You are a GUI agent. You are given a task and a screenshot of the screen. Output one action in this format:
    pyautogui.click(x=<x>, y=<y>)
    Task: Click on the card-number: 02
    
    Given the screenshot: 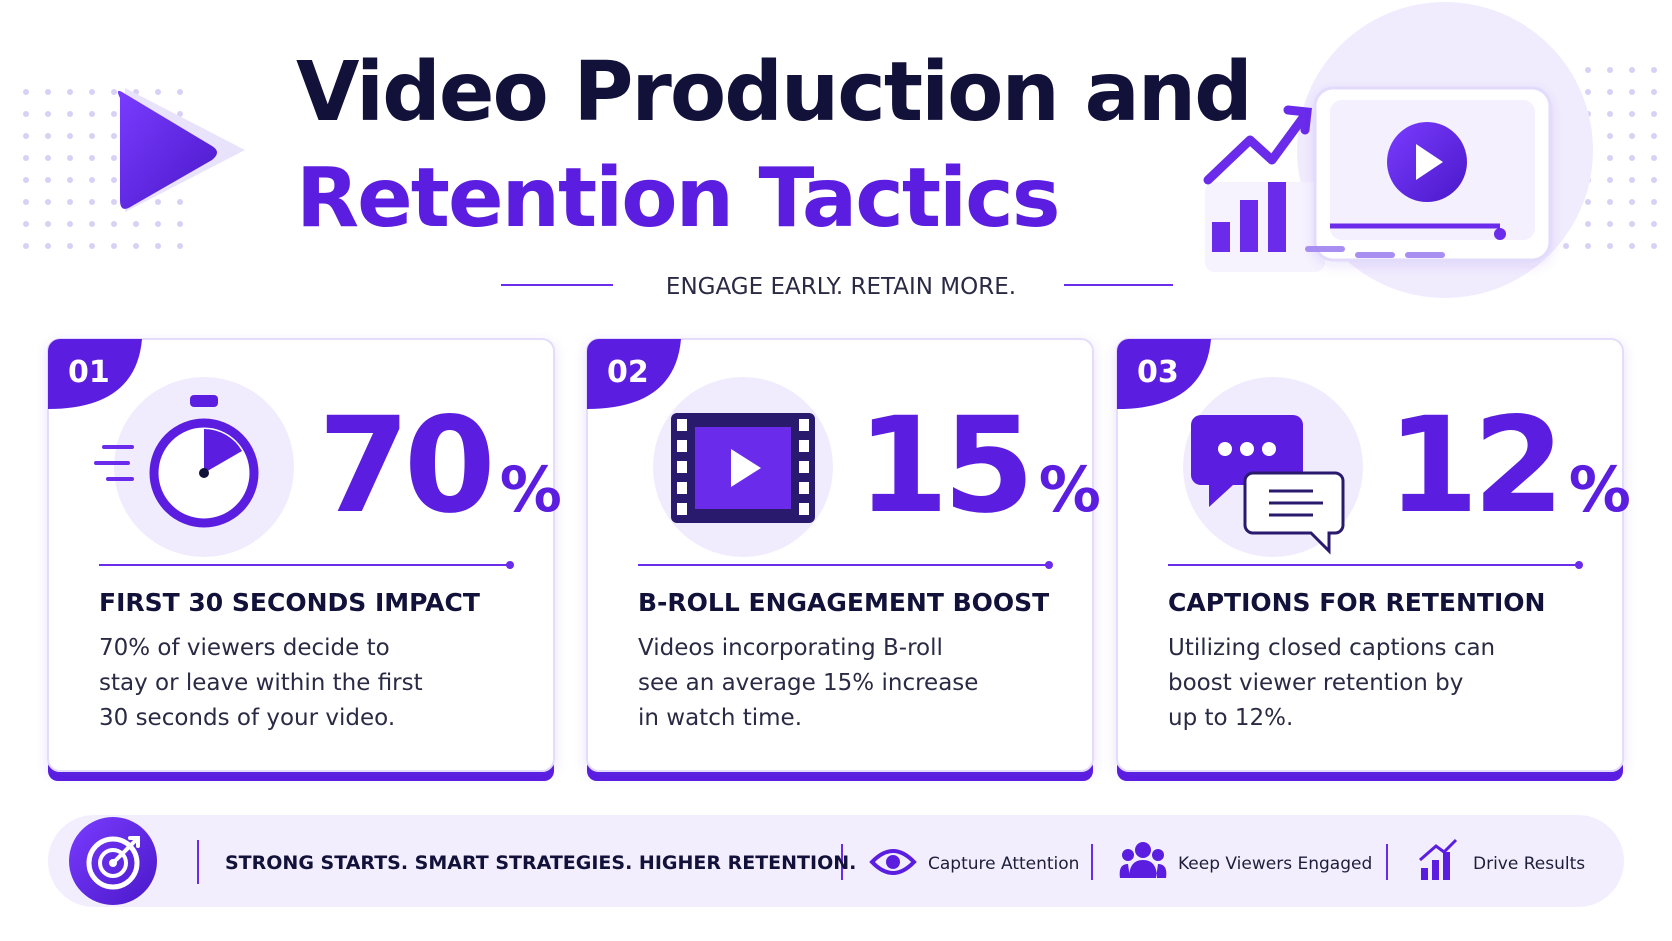 What is the action you would take?
    pyautogui.click(x=628, y=372)
    